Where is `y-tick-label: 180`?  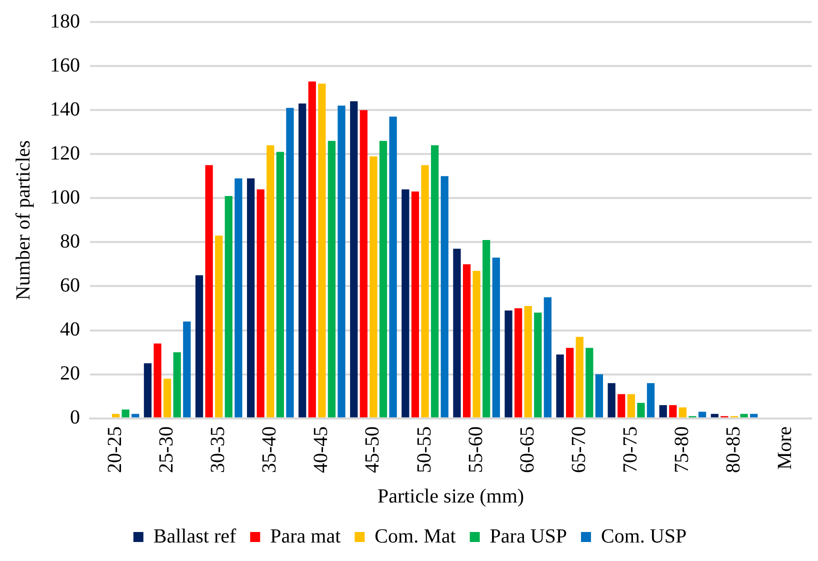 y-tick-label: 180 is located at coordinates (65, 21).